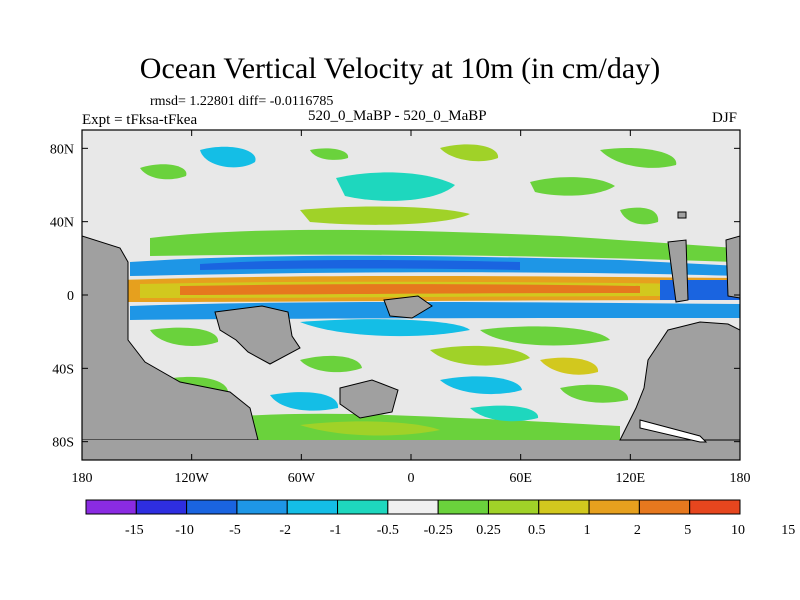  I want to click on x-tick-label: 60E, so click(520, 478).